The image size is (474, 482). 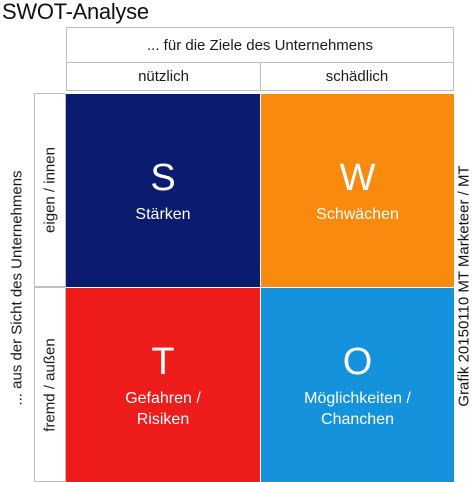 What do you see at coordinates (75, 12) in the screenshot?
I see `diagram-title: SWOT-Analyse` at bounding box center [75, 12].